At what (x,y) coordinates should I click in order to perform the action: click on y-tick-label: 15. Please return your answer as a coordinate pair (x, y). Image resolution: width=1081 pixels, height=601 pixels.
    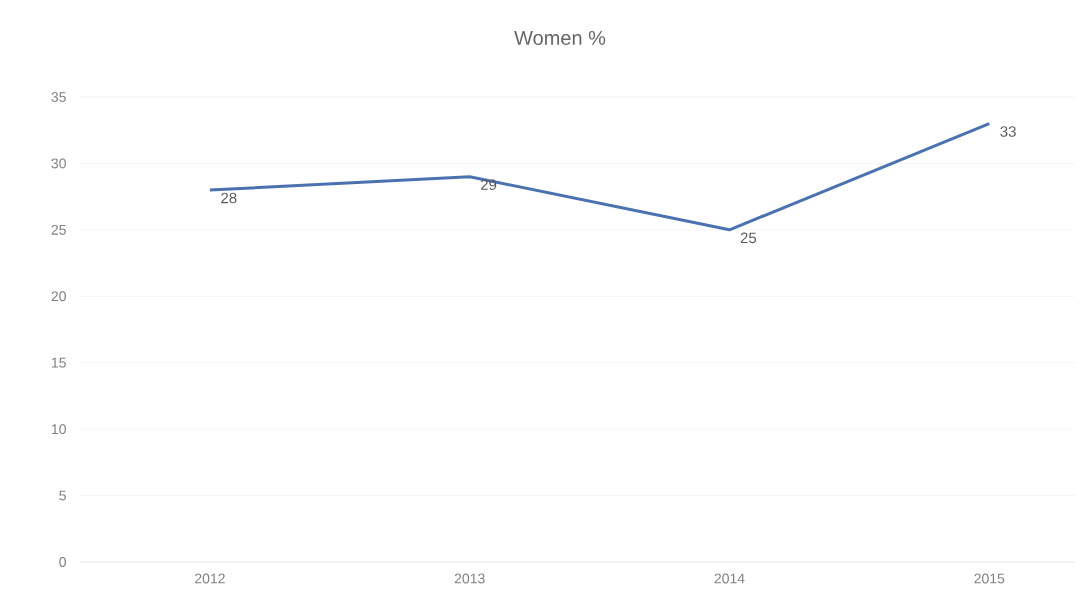
    Looking at the image, I should click on (58, 362).